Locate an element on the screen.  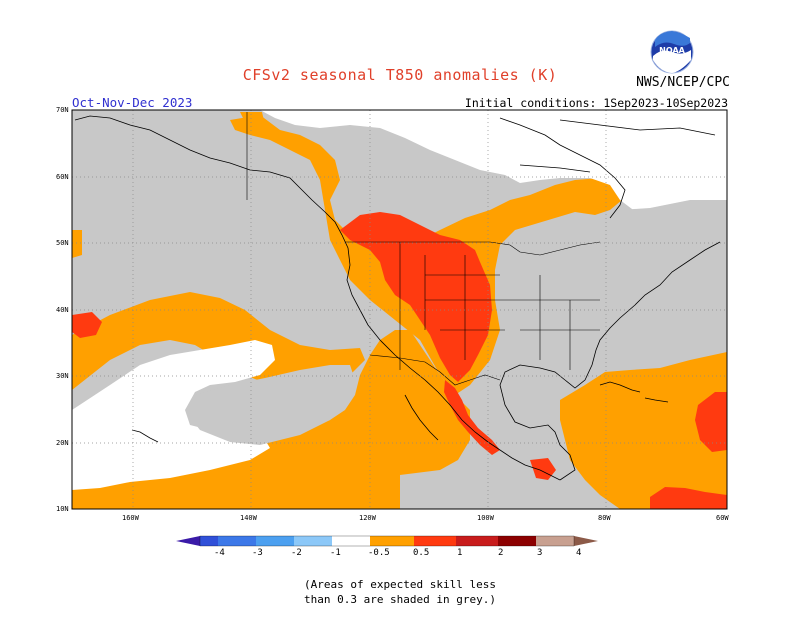
neutral-white-central-pacific is located at coordinates (173, 415).